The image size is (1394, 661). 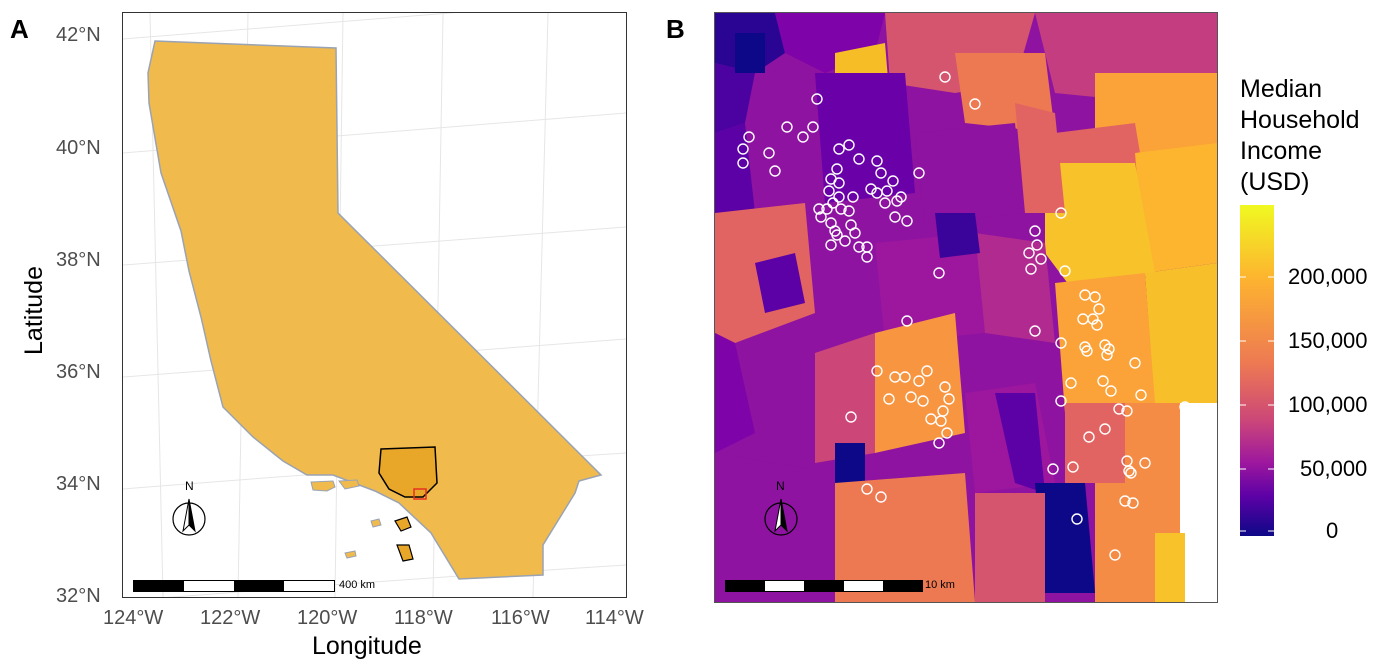 What do you see at coordinates (78, 596) in the screenshot?
I see `y-tick-32n: 32°N` at bounding box center [78, 596].